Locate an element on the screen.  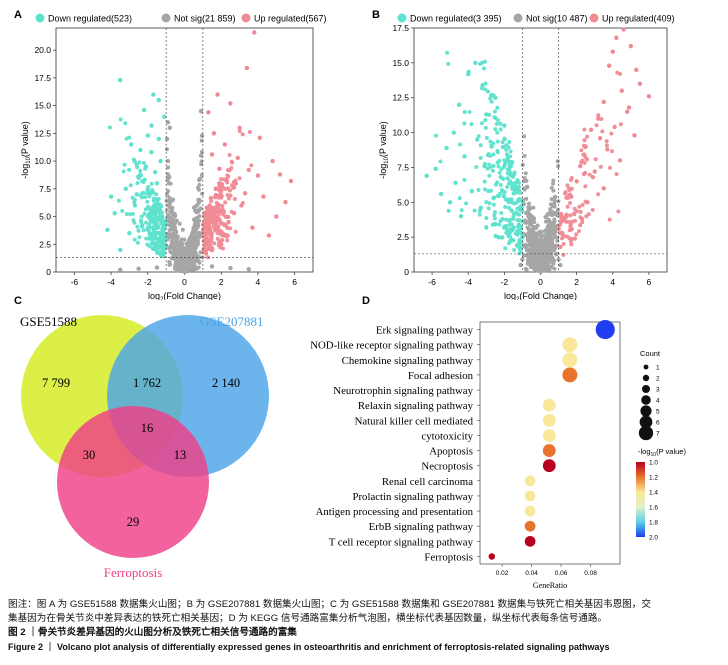
colorbar-tick-label: 1.2 is located at coordinates (653, 478).